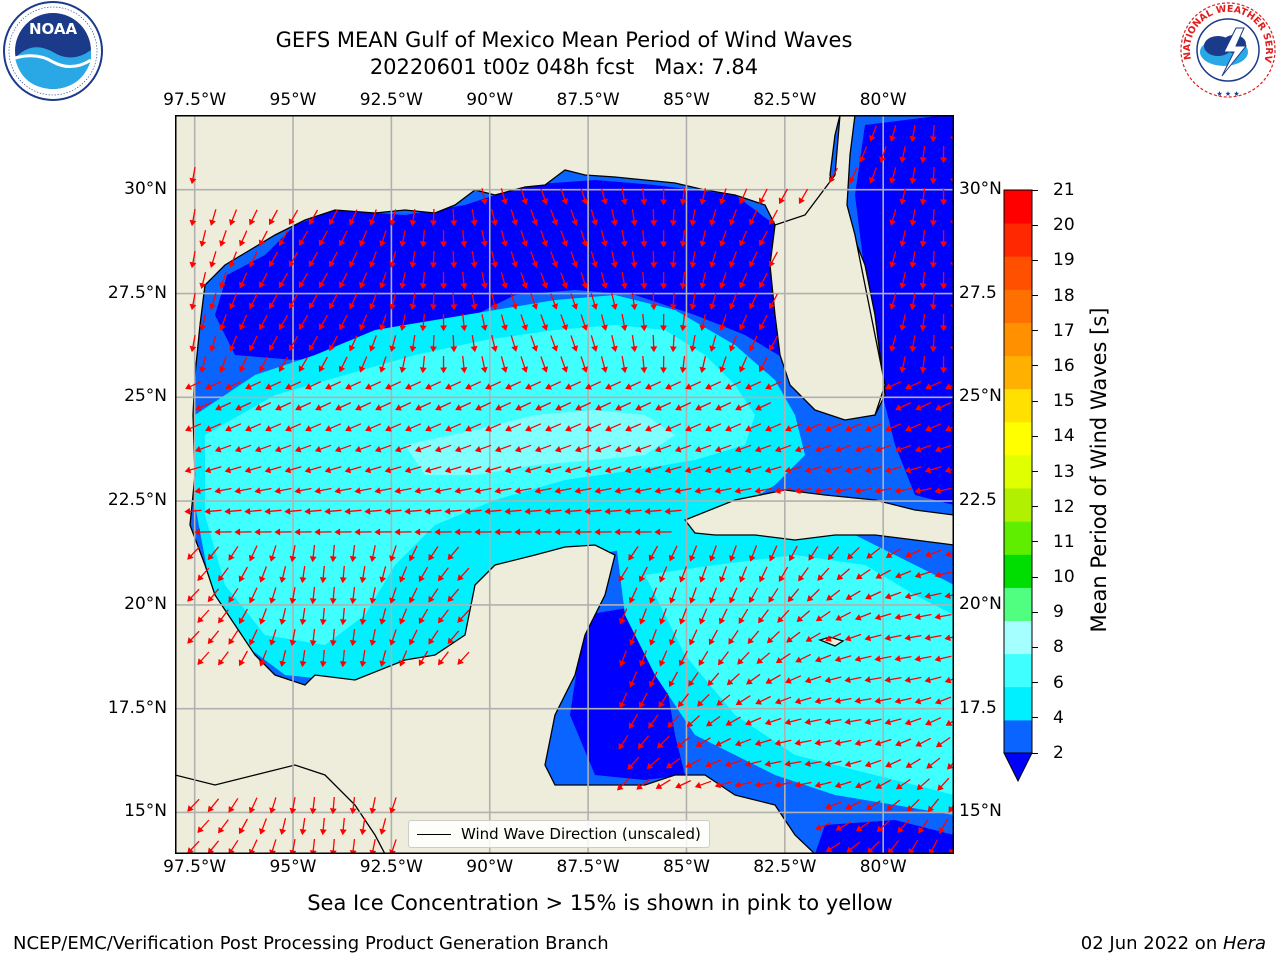  What do you see at coordinates (1064, 365) in the screenshot?
I see `colorbar-tick-label: 16` at bounding box center [1064, 365].